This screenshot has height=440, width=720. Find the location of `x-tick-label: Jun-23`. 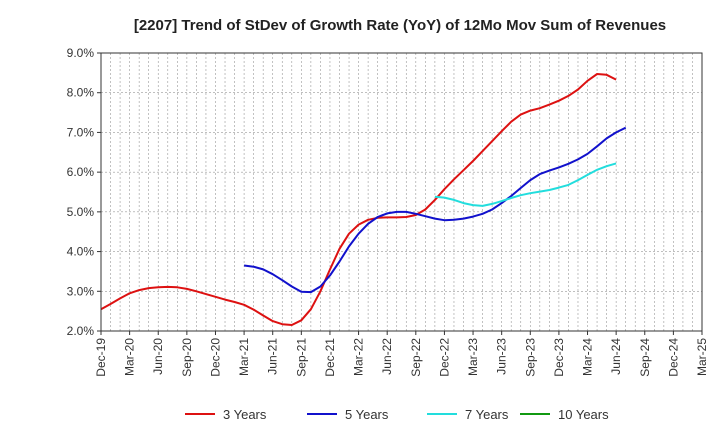

x-tick-label: Jun-23 is located at coordinates (502, 356).